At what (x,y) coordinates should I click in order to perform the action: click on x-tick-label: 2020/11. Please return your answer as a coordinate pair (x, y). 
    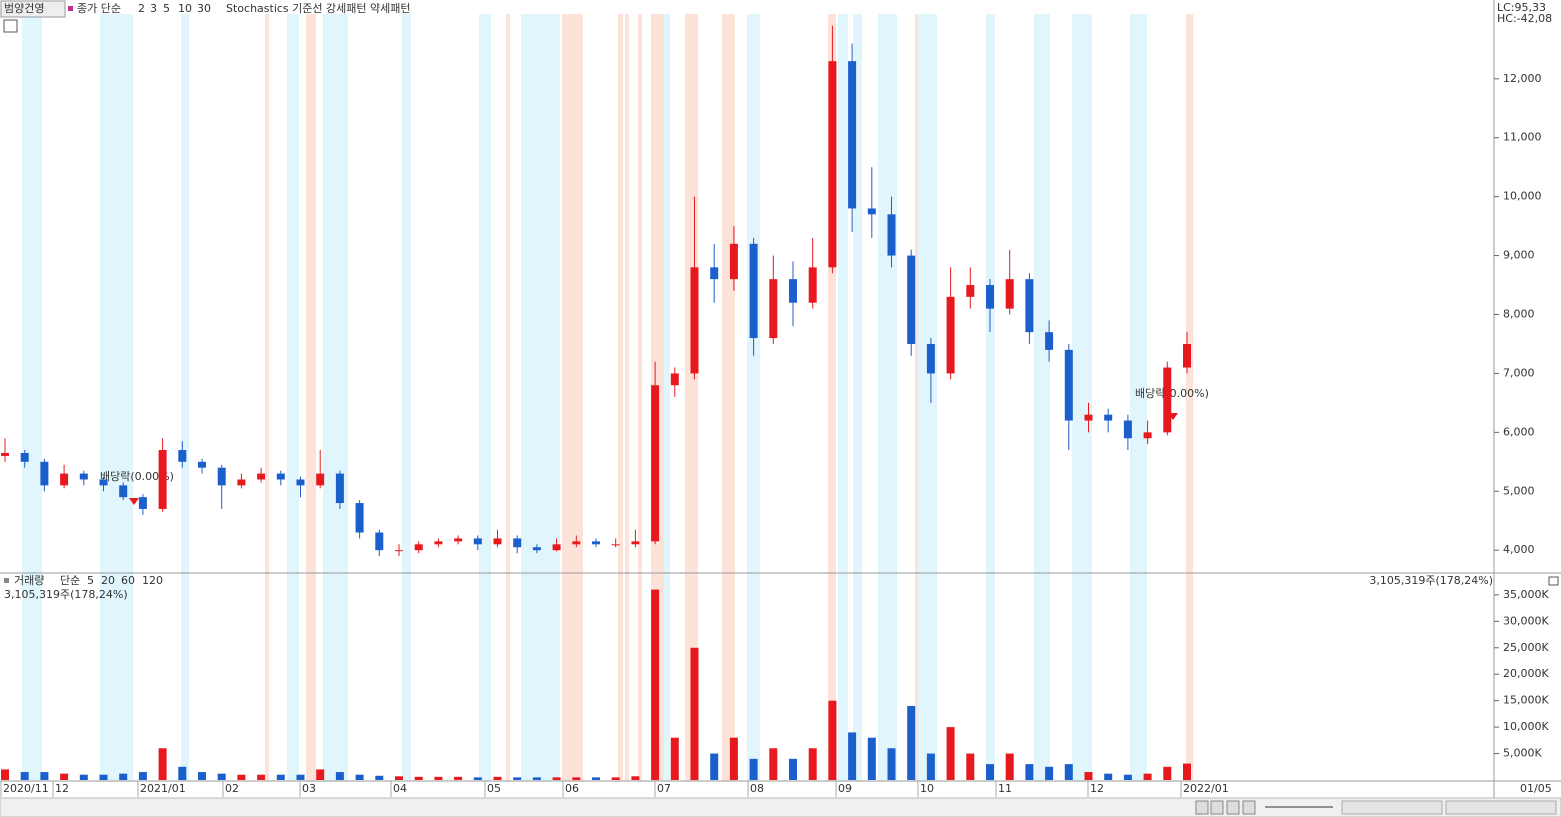
    Looking at the image, I should click on (26, 788).